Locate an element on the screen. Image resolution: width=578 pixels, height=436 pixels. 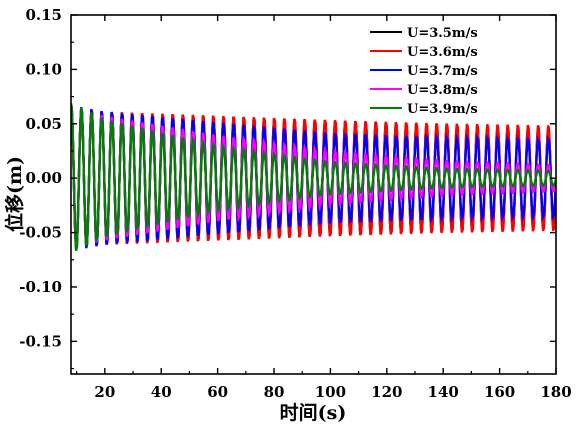
x-tick-label: 120 is located at coordinates (386, 392).